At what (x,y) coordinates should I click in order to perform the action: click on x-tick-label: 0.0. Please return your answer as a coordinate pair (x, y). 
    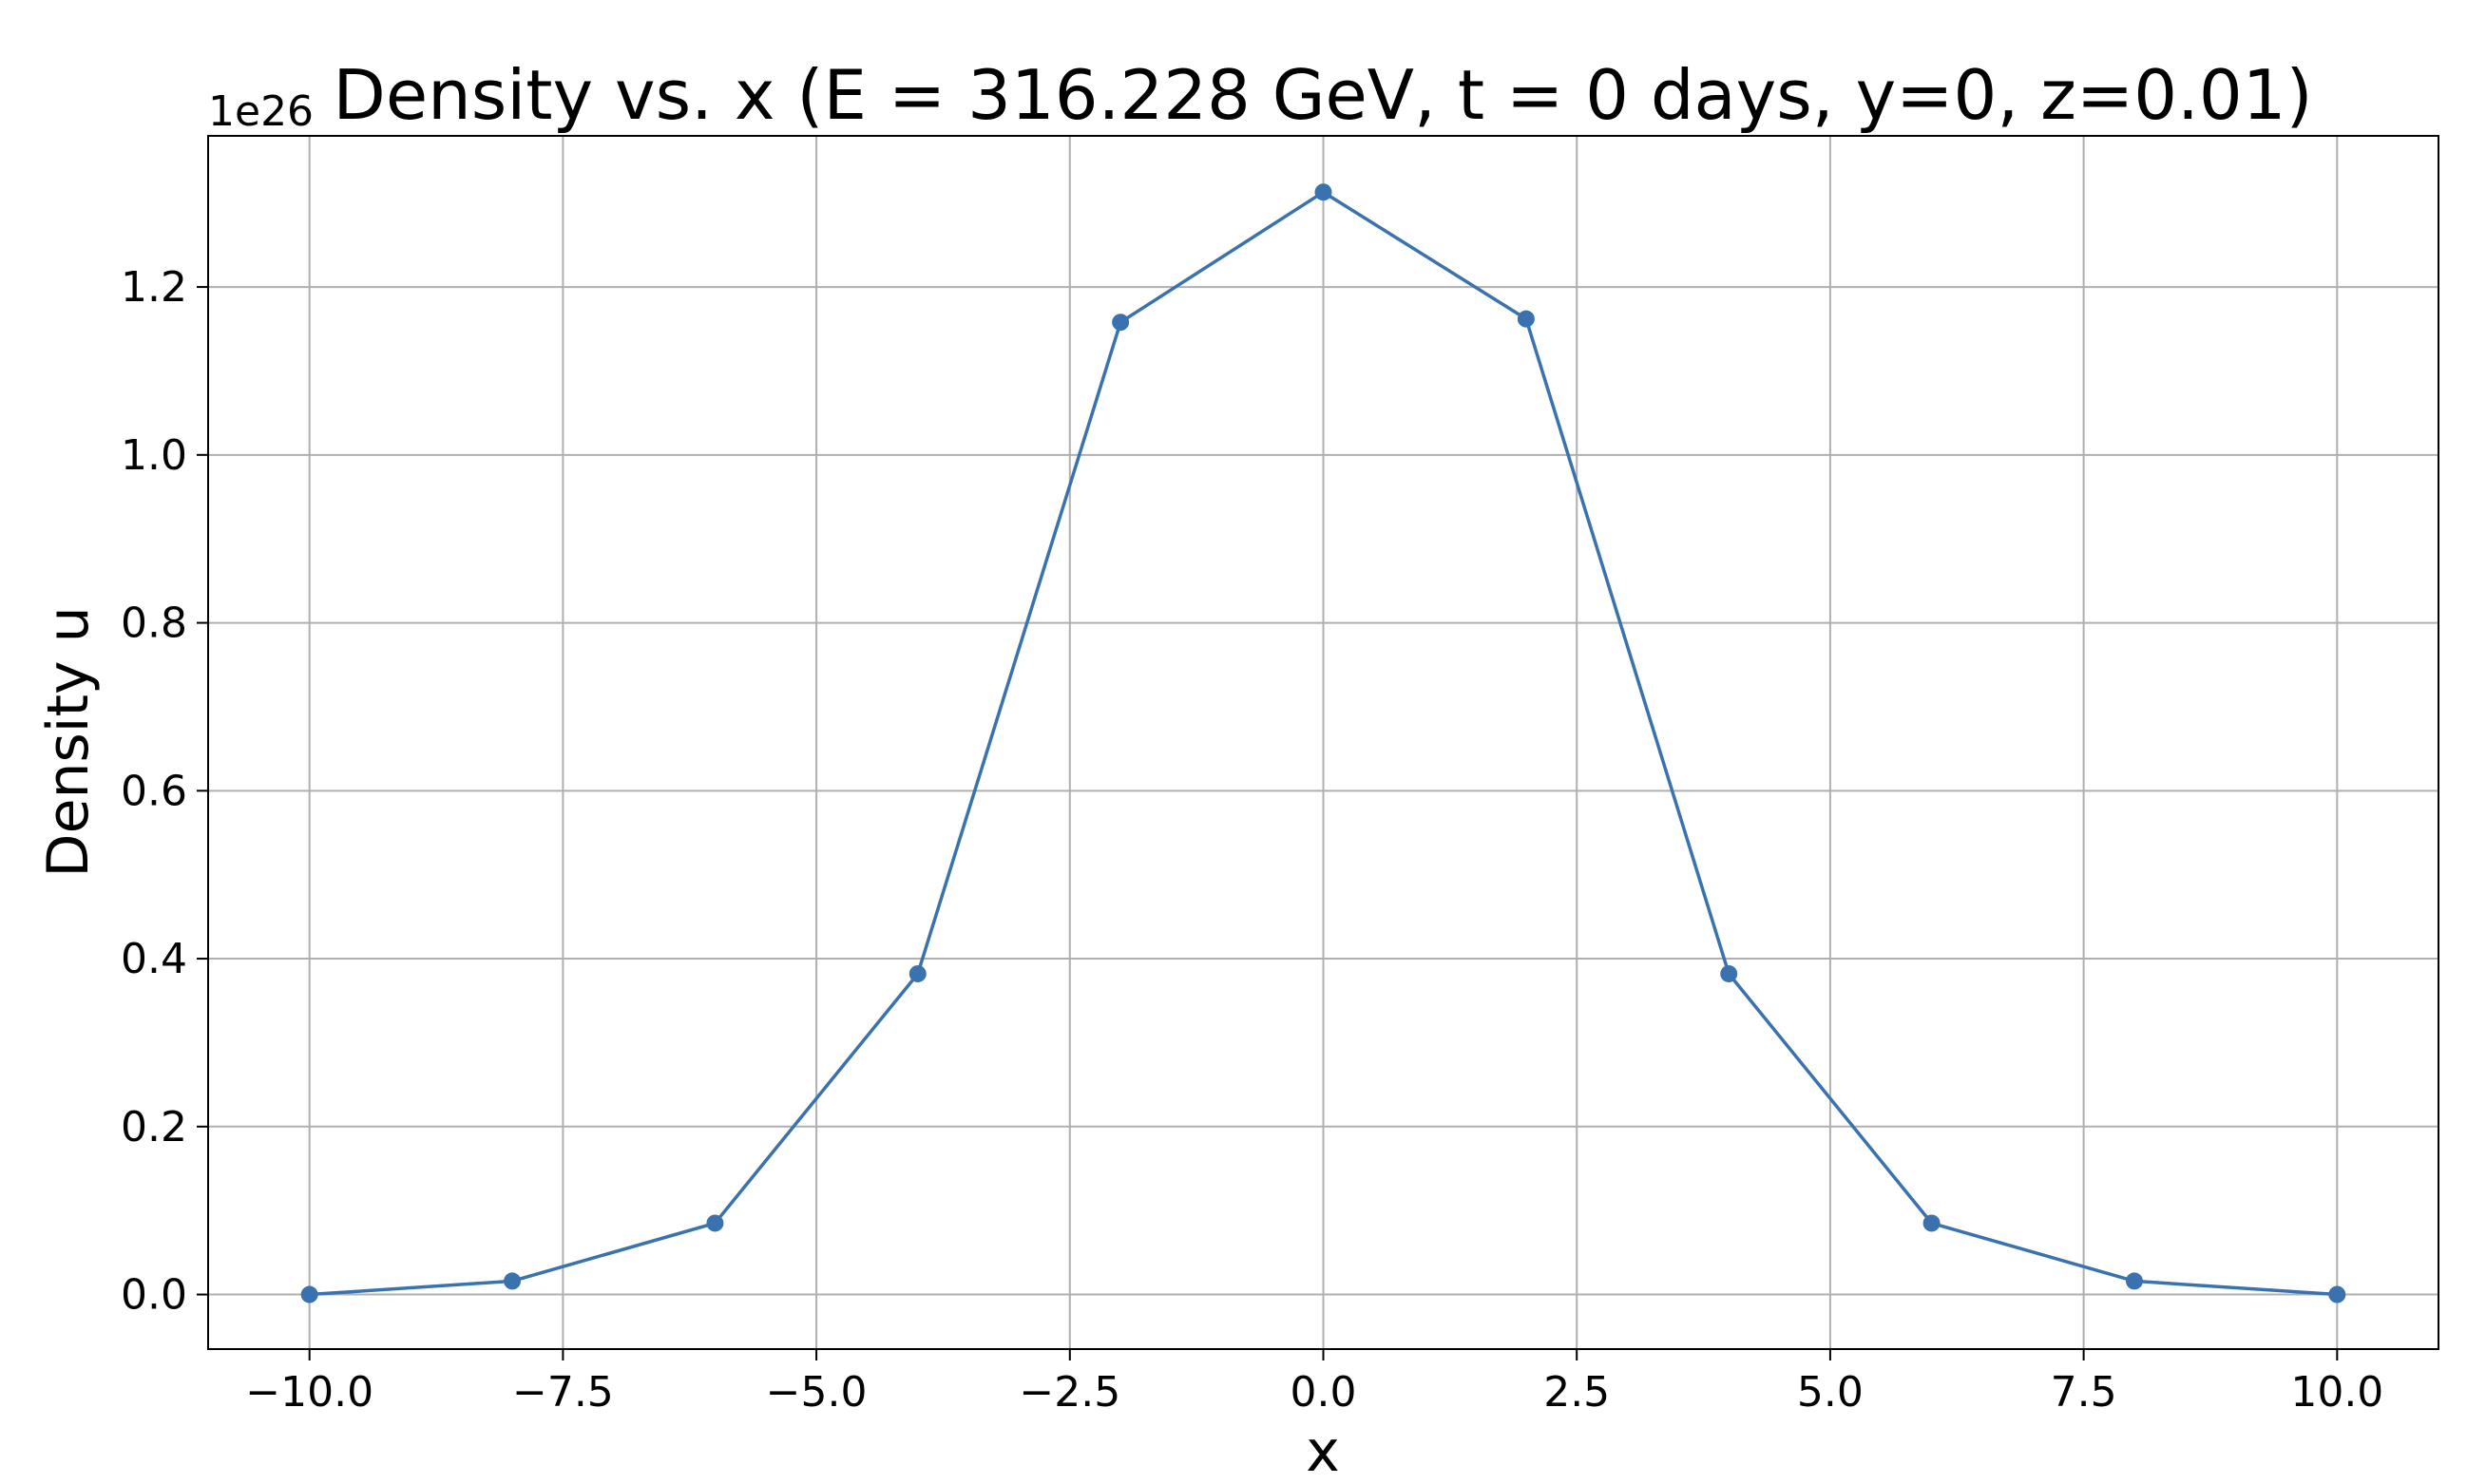
    Looking at the image, I should click on (1324, 1392).